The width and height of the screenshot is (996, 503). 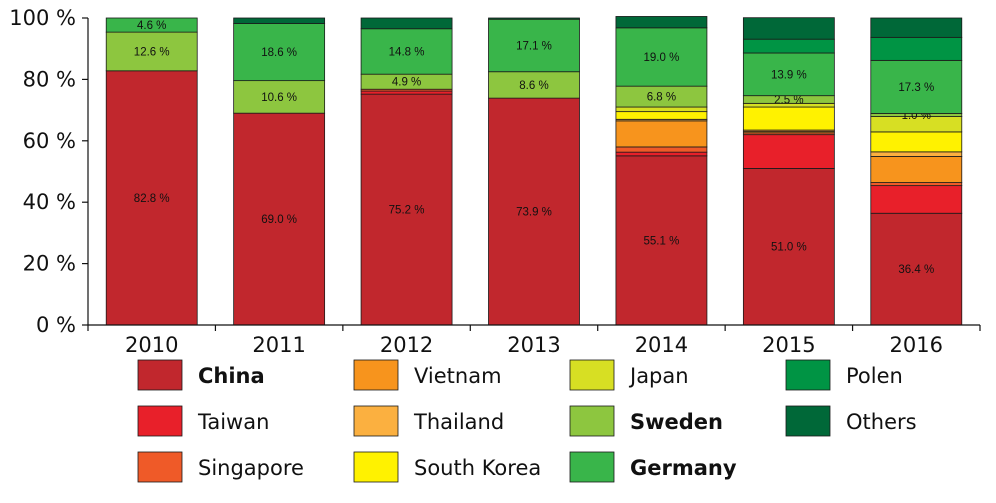 What do you see at coordinates (458, 422) in the screenshot?
I see `legend-label: Thailand` at bounding box center [458, 422].